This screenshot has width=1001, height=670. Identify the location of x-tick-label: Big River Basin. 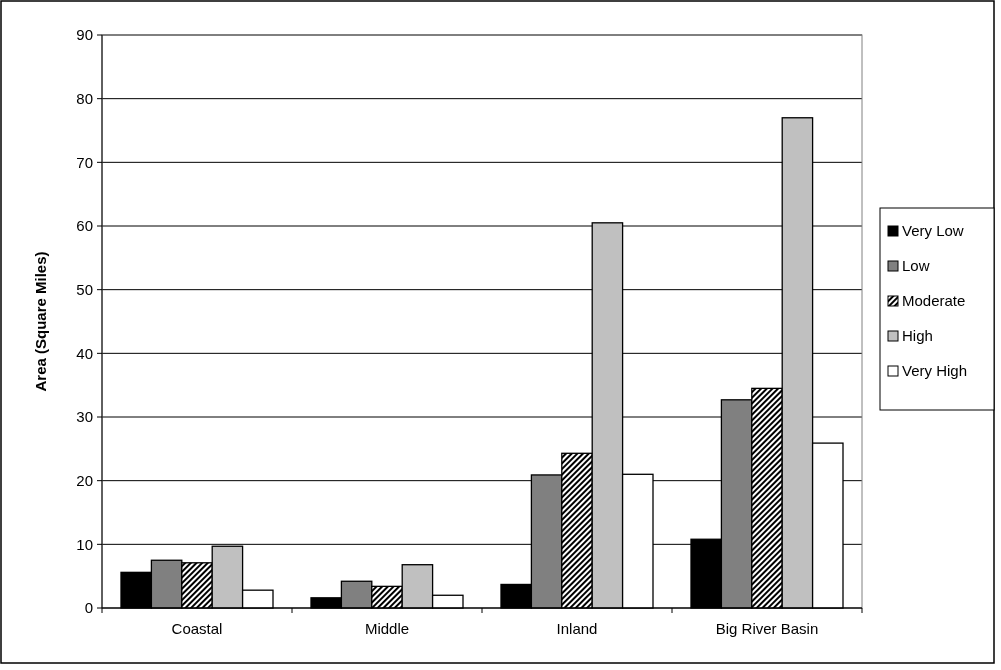
(767, 628).